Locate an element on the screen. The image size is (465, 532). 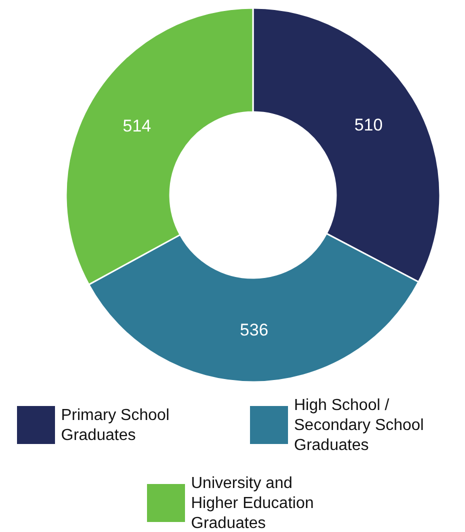
data-label: 536 is located at coordinates (254, 330).